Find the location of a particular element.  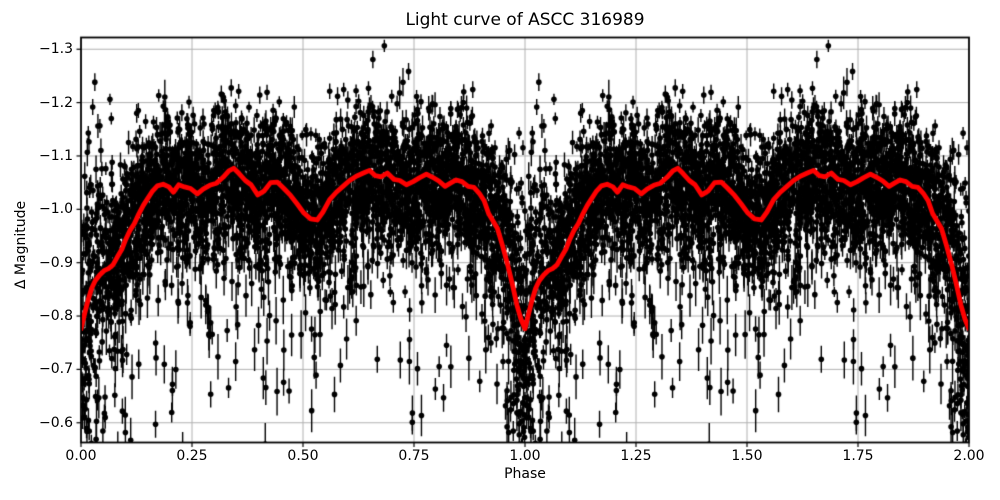

x-tick-label: 1.00 is located at coordinates (525, 456).